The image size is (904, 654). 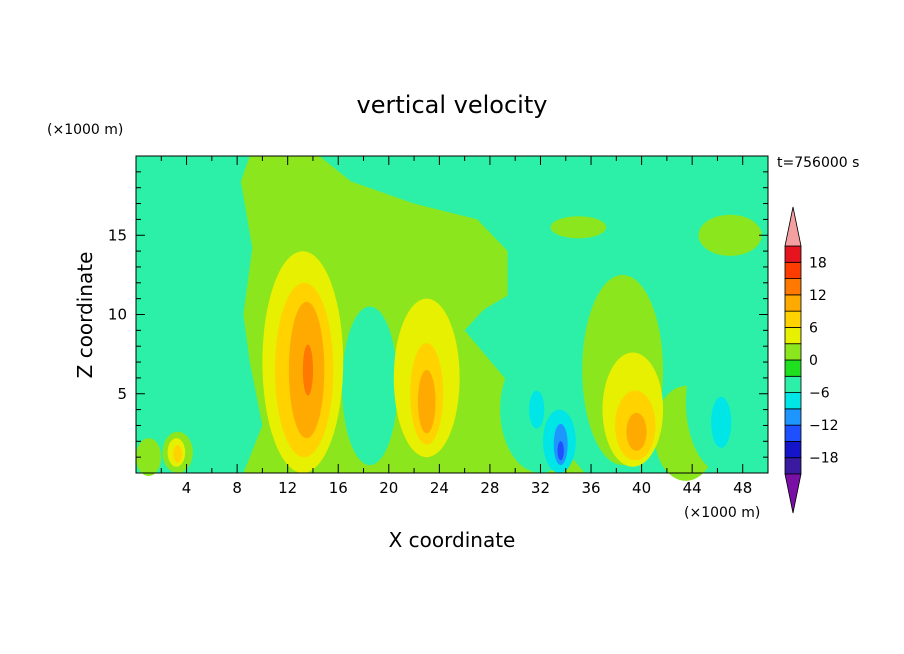 I want to click on colorbar-upper-extension, so click(x=793, y=226).